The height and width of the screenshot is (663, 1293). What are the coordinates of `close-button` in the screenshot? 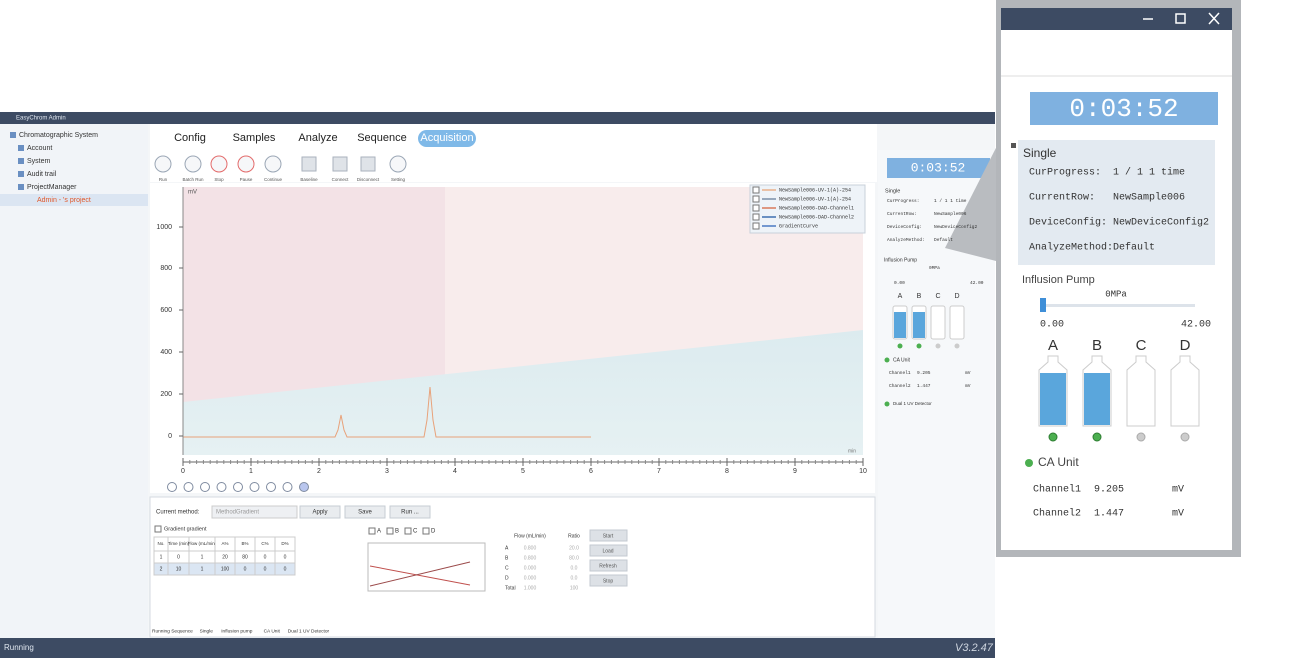 It's located at (1214, 18).